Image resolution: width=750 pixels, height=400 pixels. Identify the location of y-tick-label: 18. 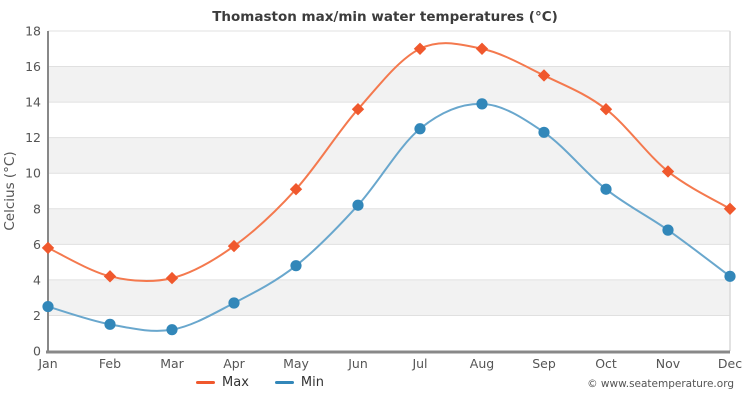
(33, 31).